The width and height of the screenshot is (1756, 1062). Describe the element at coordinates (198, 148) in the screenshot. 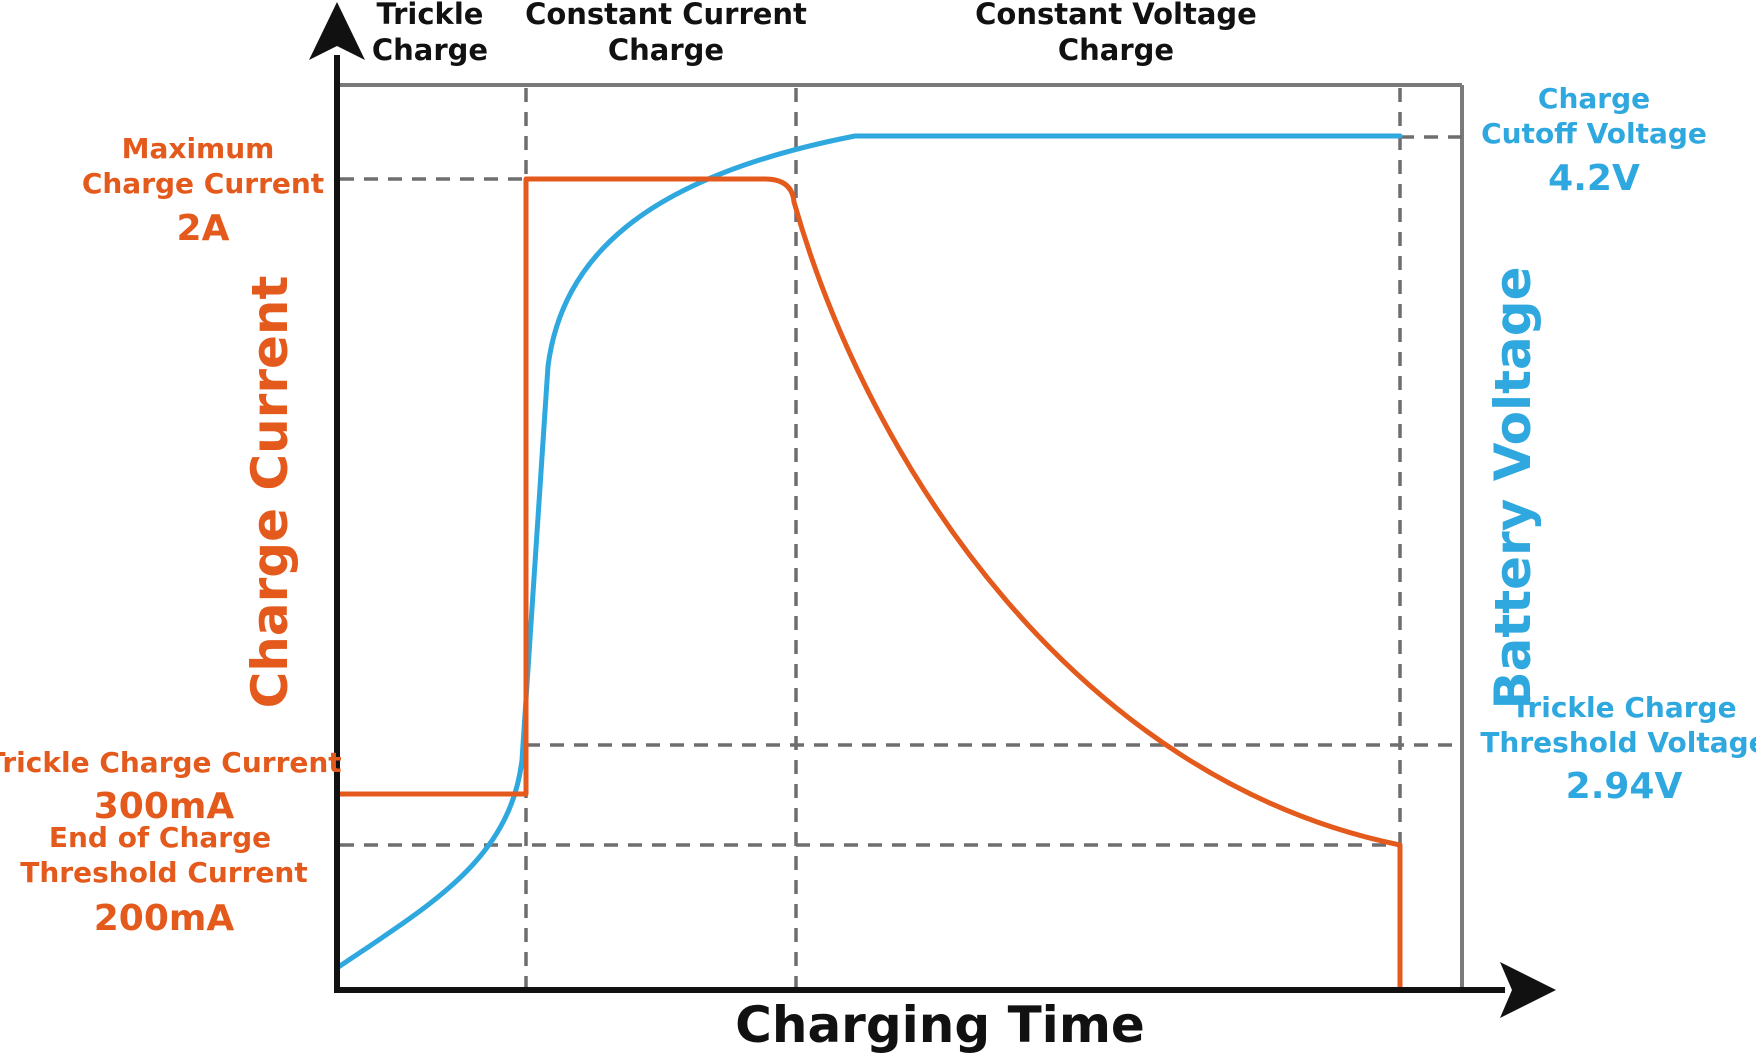

I see `max-current-line1: Maximum` at that location.